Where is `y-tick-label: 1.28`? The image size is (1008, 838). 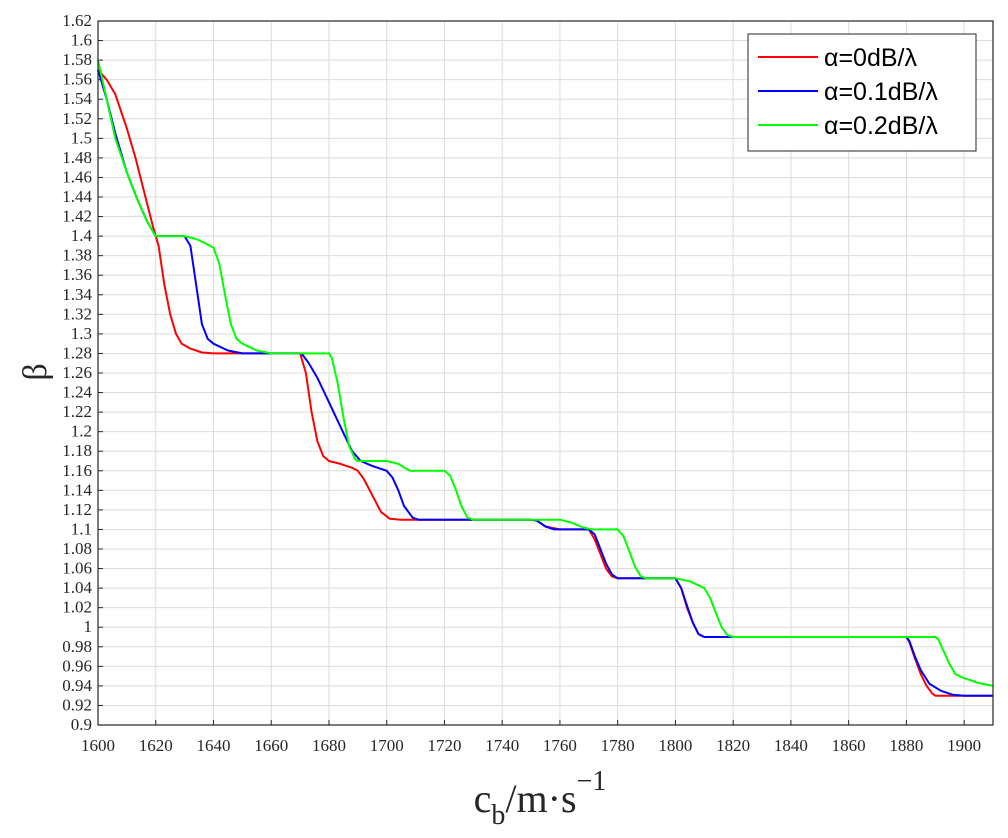
y-tick-label: 1.28 is located at coordinates (77, 352).